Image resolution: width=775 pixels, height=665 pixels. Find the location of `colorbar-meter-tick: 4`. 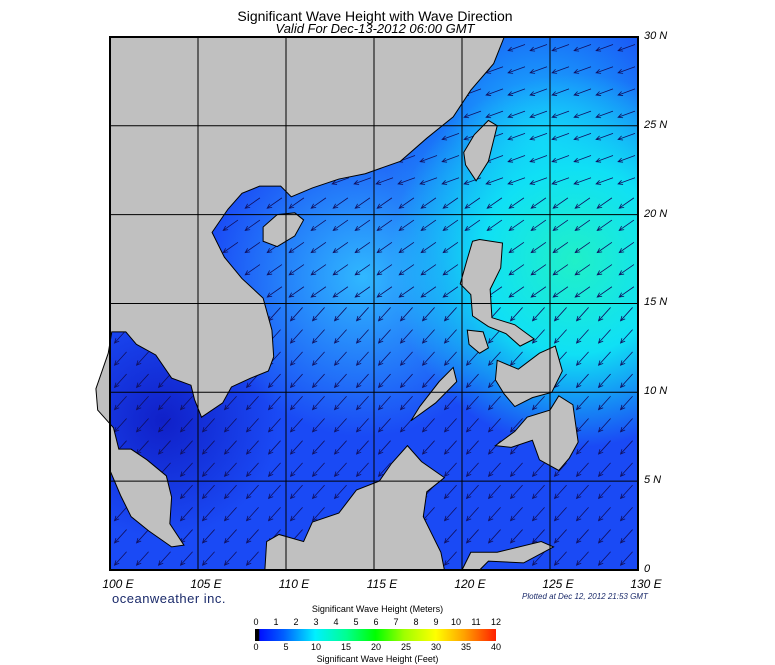

colorbar-meter-tick: 4 is located at coordinates (336, 622).